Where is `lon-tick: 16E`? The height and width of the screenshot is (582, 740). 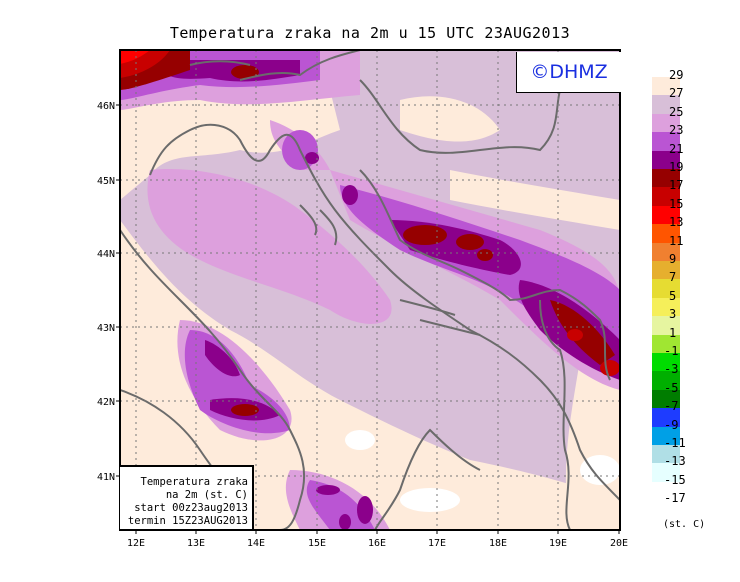 lon-tick: 16E is located at coordinates (377, 543).